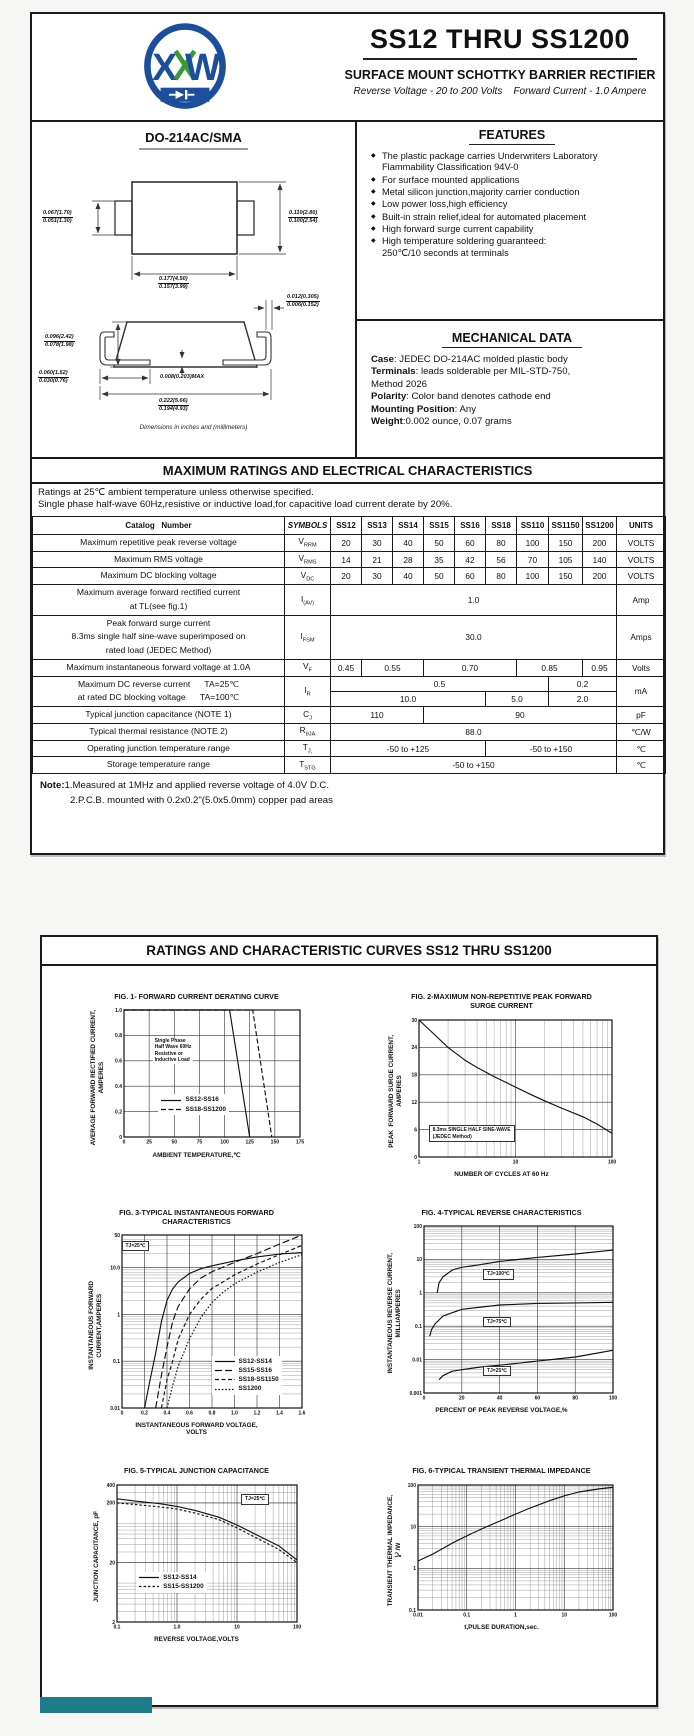  I want to click on col-header: SS16, so click(470, 525).